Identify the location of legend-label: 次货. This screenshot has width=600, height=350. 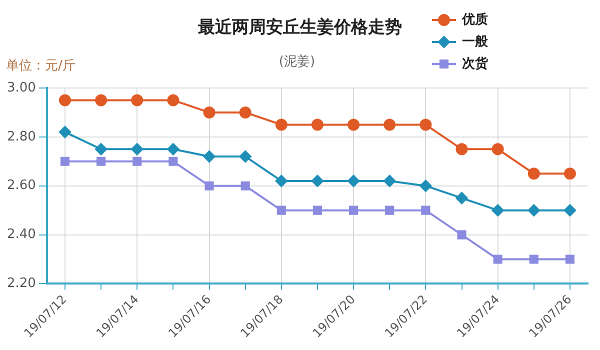
(475, 63).